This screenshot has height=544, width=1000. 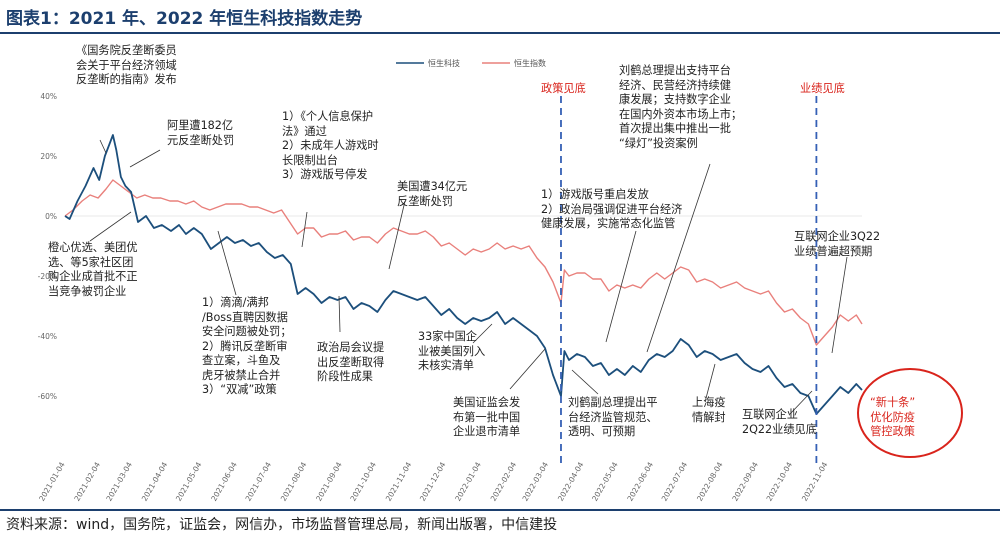 I want to click on y-tick-label: -20%, so click(x=47, y=276).